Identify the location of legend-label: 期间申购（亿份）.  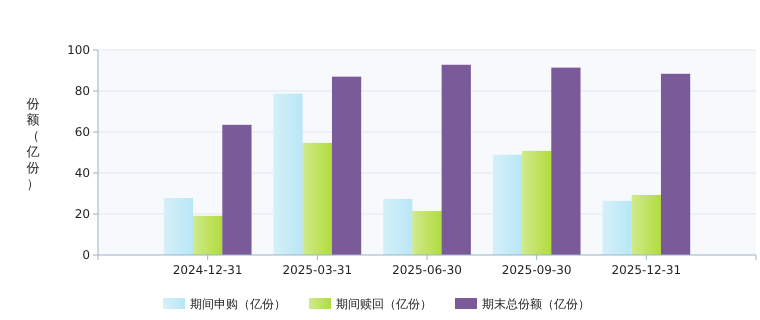
(238, 304).